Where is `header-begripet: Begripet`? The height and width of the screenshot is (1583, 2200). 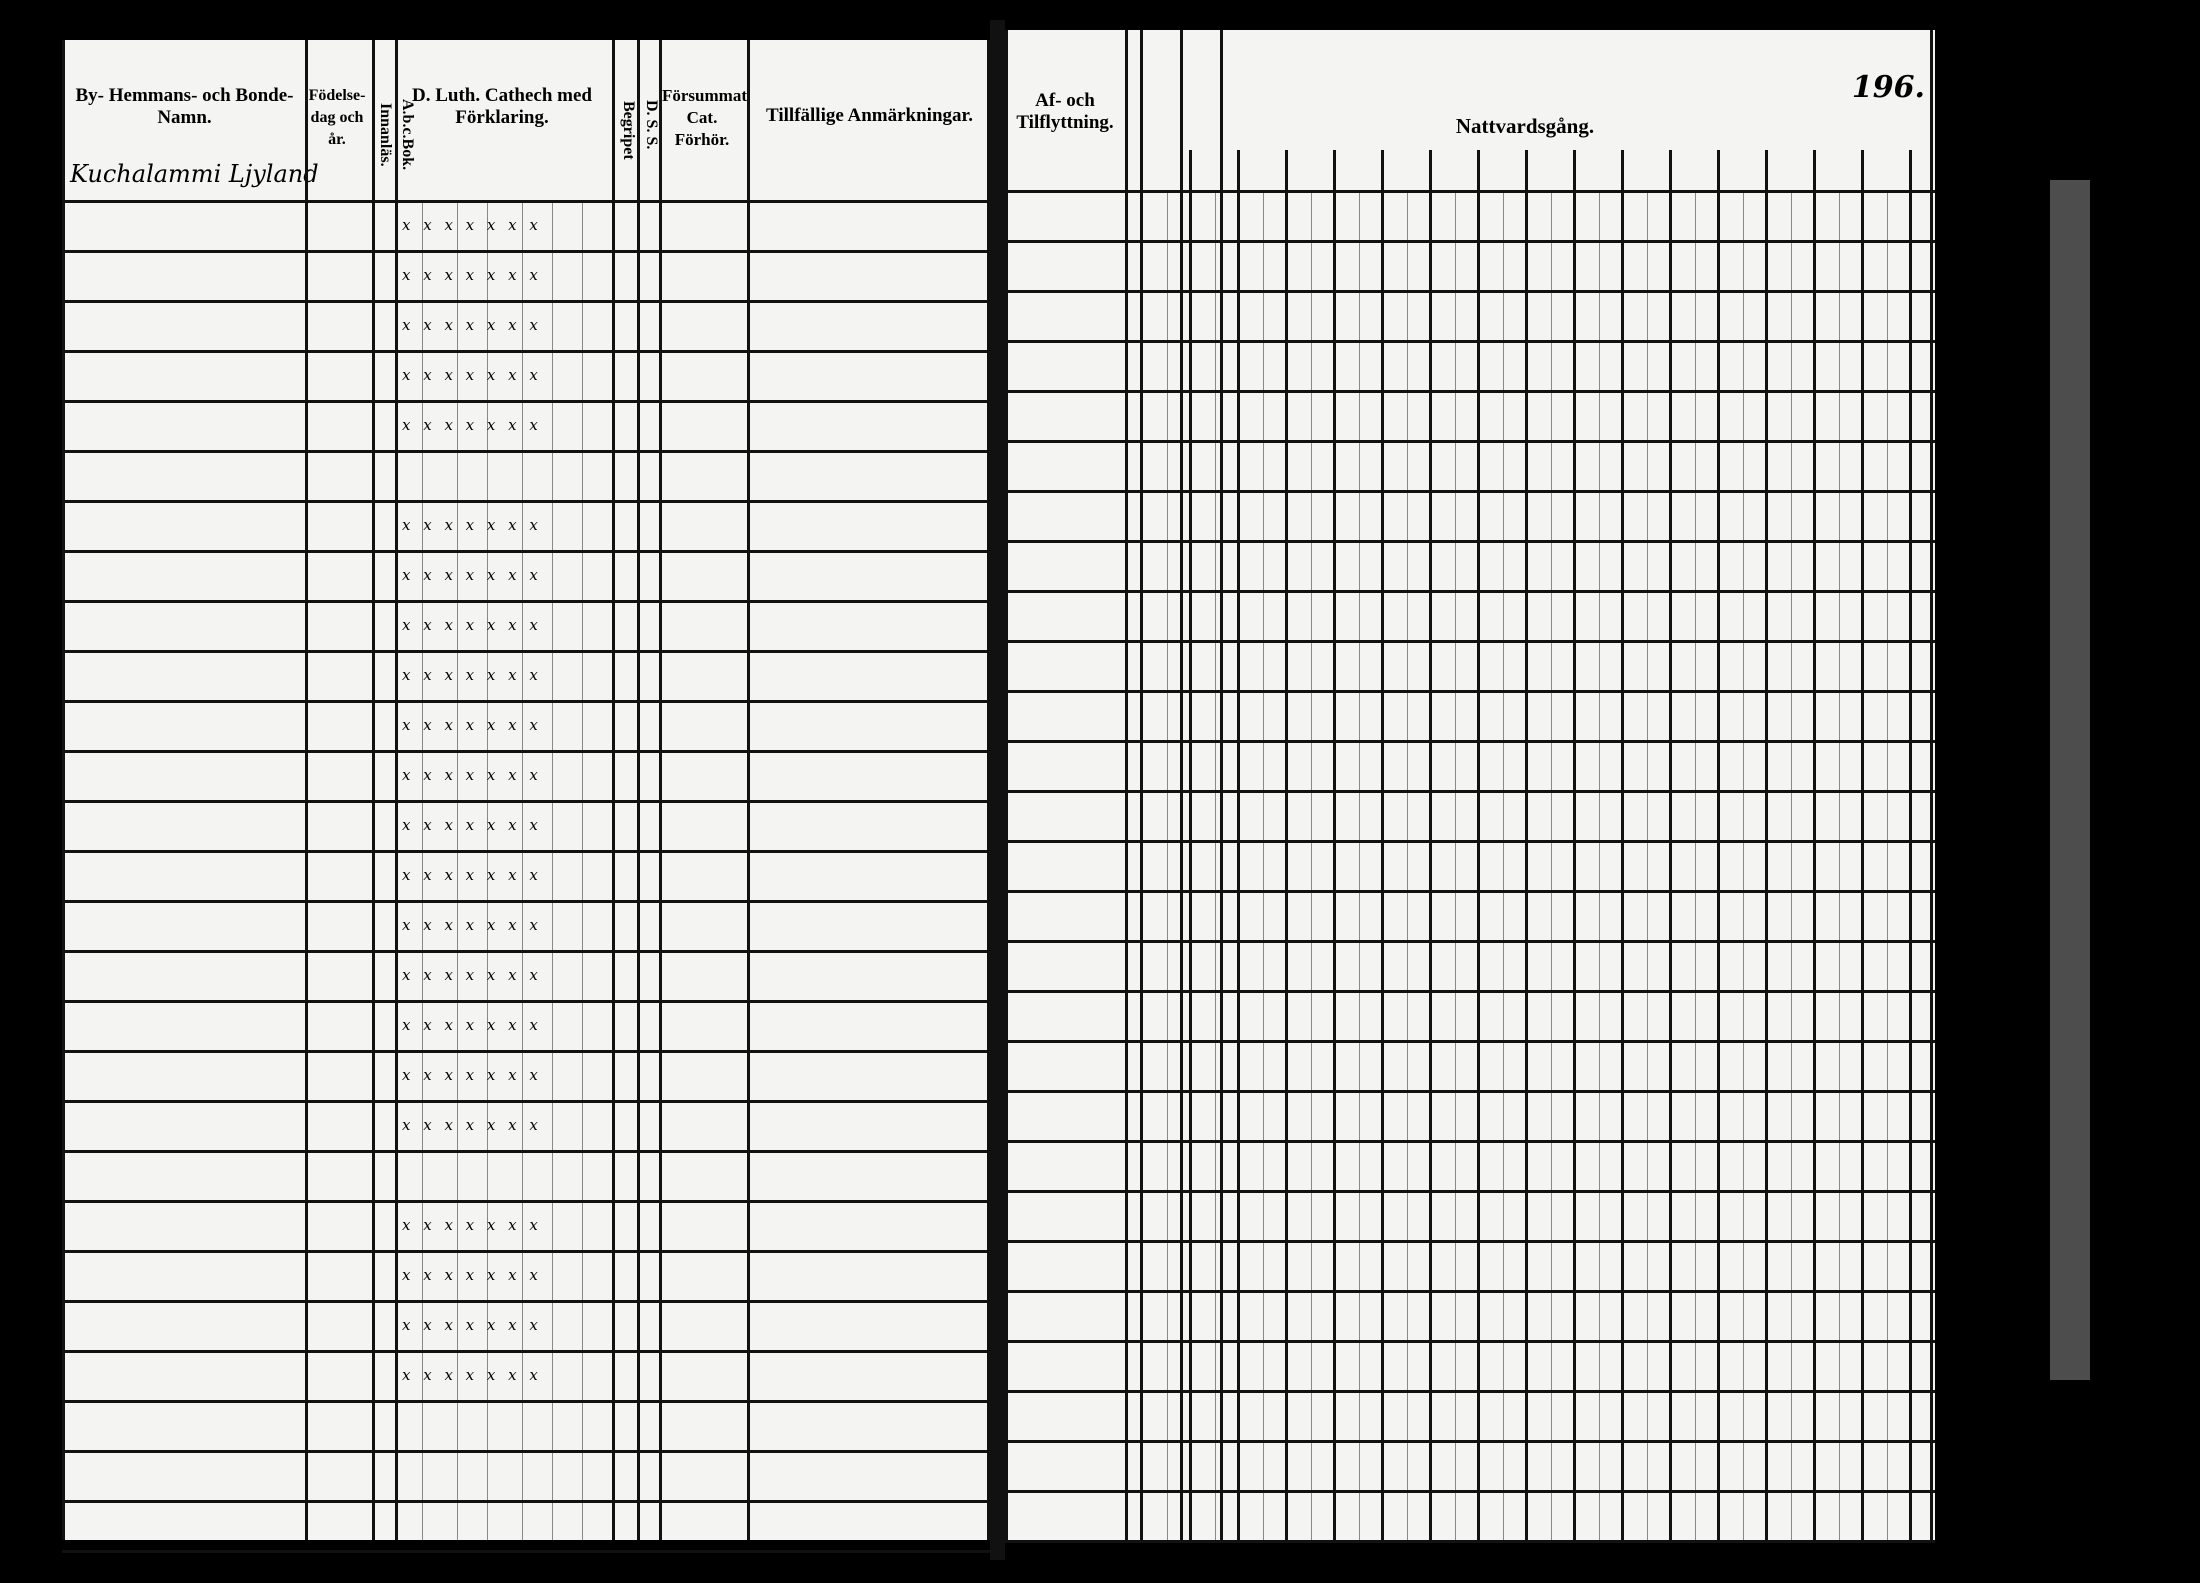
header-begripet: Begripet is located at coordinates (628, 130).